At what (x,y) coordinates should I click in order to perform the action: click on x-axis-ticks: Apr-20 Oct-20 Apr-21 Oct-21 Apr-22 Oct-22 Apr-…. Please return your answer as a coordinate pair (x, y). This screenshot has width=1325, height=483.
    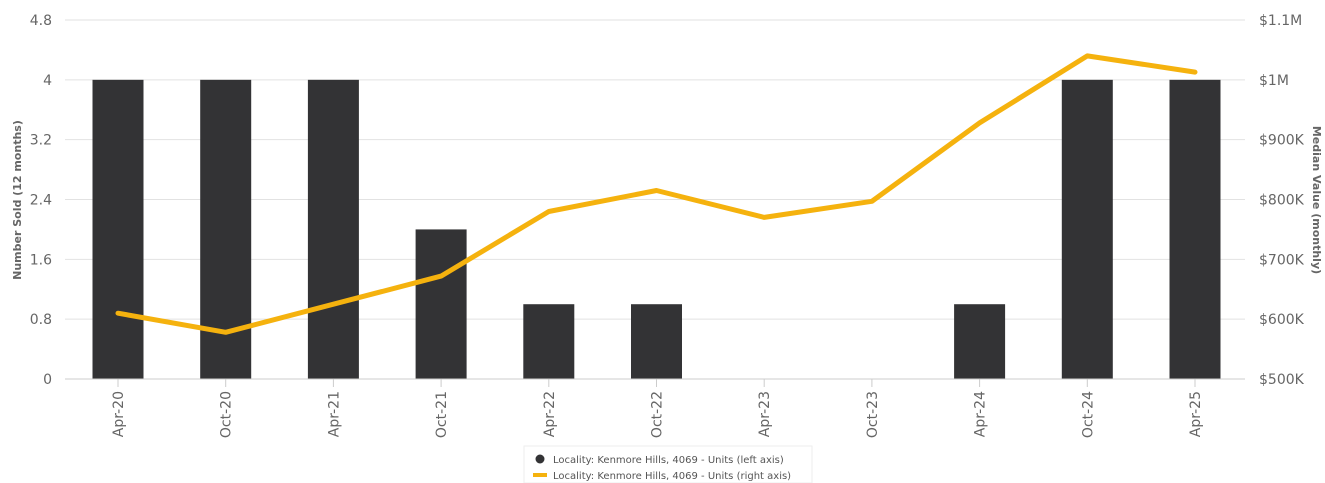
    Looking at the image, I should click on (657, 414).